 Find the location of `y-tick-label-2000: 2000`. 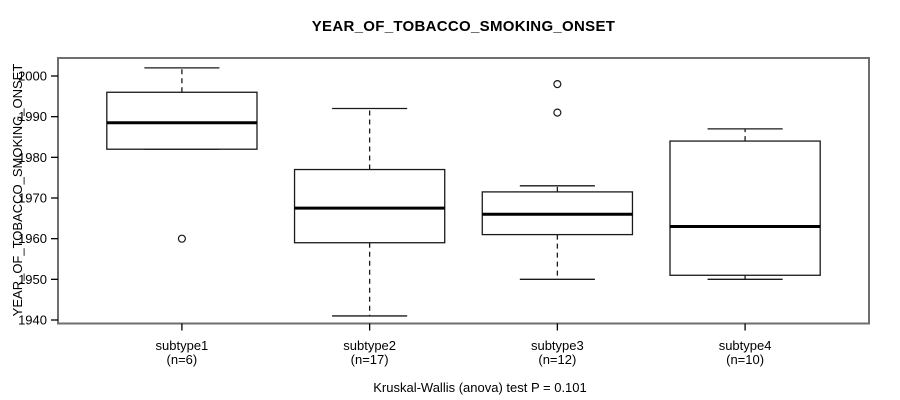

y-tick-label-2000: 2000 is located at coordinates (32, 76).